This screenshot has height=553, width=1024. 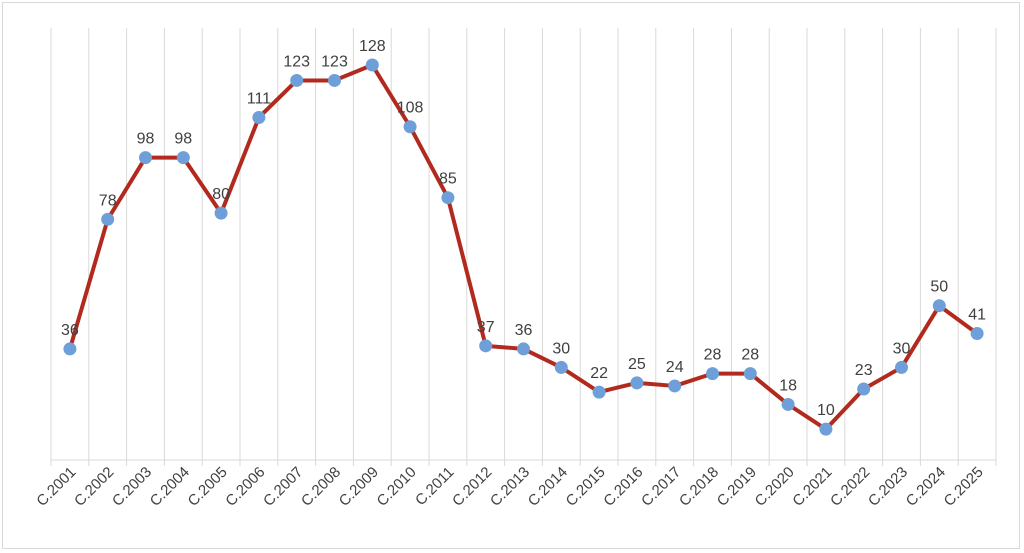 What do you see at coordinates (94, 487) in the screenshot?
I see `x-tick-label: C.2002` at bounding box center [94, 487].